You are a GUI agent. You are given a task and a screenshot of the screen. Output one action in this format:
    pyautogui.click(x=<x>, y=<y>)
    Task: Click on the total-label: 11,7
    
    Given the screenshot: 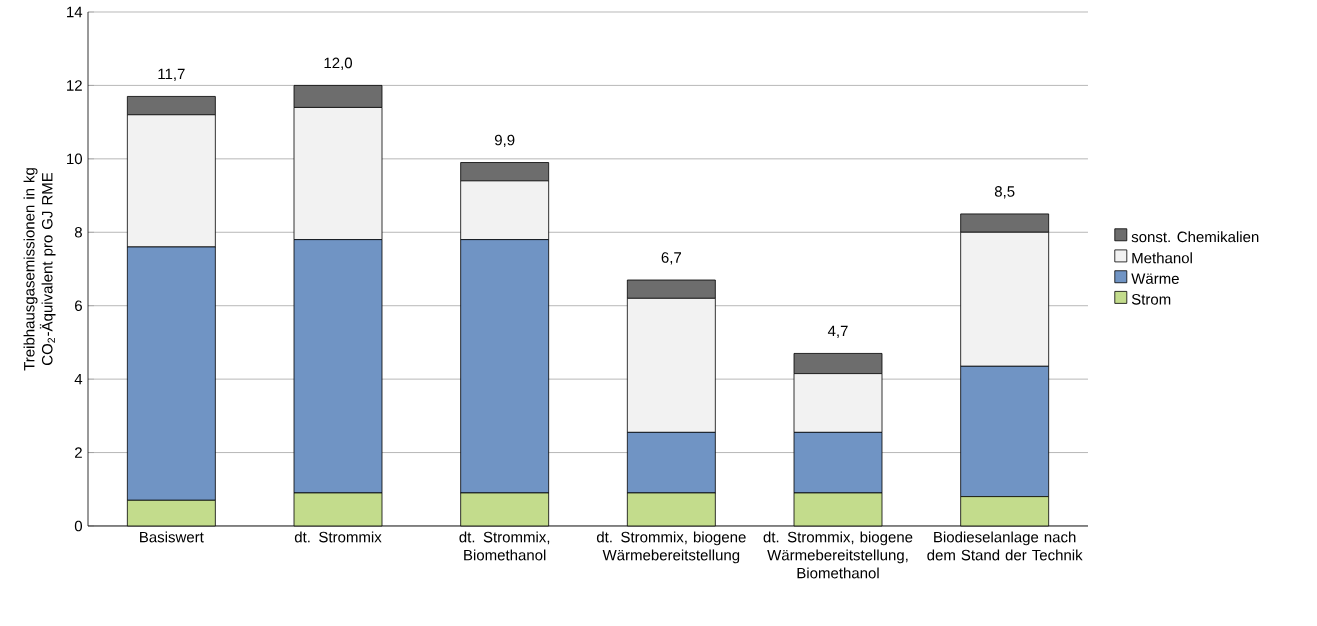 What is the action you would take?
    pyautogui.click(x=171, y=75)
    